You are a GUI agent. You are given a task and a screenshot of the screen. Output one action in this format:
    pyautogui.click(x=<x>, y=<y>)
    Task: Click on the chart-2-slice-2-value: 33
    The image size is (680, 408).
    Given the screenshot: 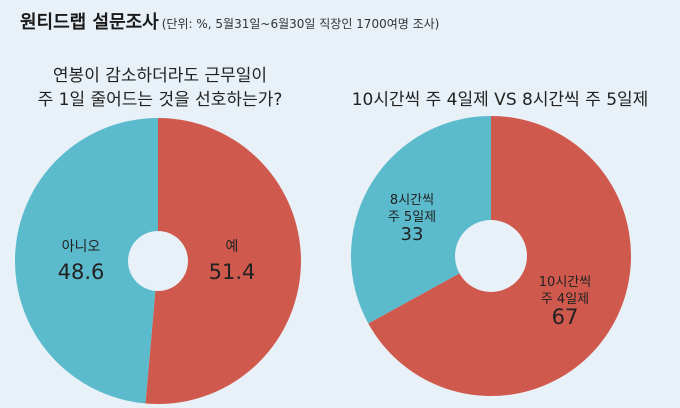 What is the action you would take?
    pyautogui.click(x=412, y=234)
    